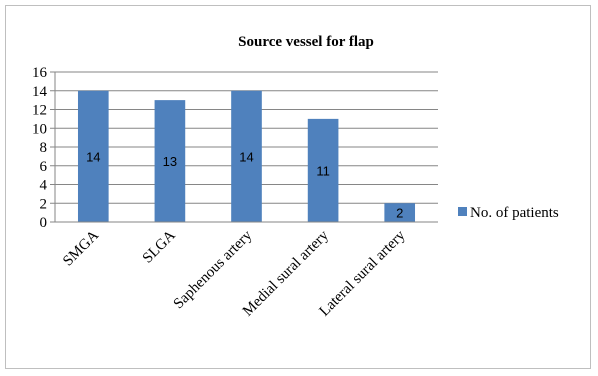 The image size is (598, 376). Describe the element at coordinates (514, 213) in the screenshot. I see `legend-label: No. of patients` at that location.